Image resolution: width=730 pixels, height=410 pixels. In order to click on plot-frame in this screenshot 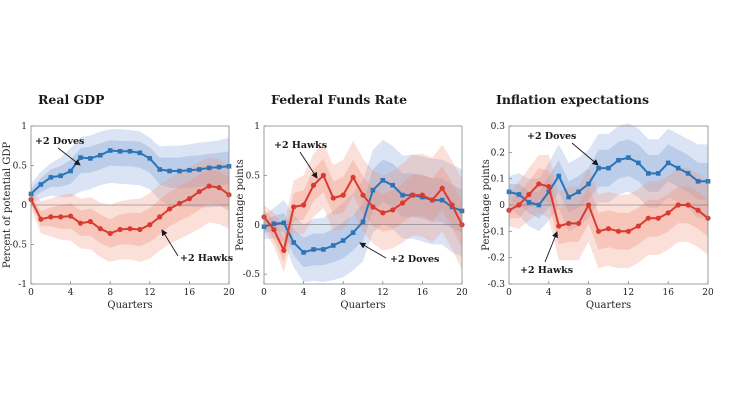, I will do `click(363, 205)`.